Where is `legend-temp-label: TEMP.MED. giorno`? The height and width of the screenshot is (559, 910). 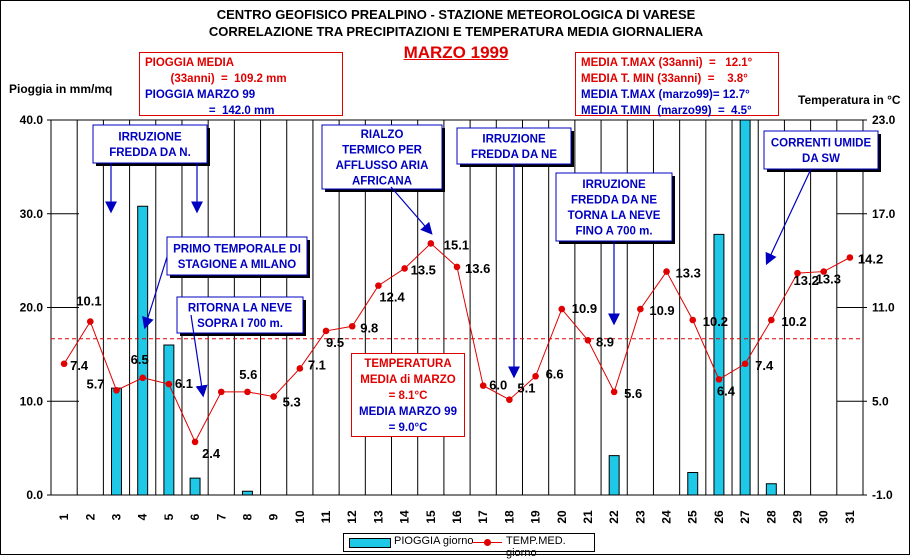 legend-temp-label: TEMP.MED. giorno is located at coordinates (536, 547).